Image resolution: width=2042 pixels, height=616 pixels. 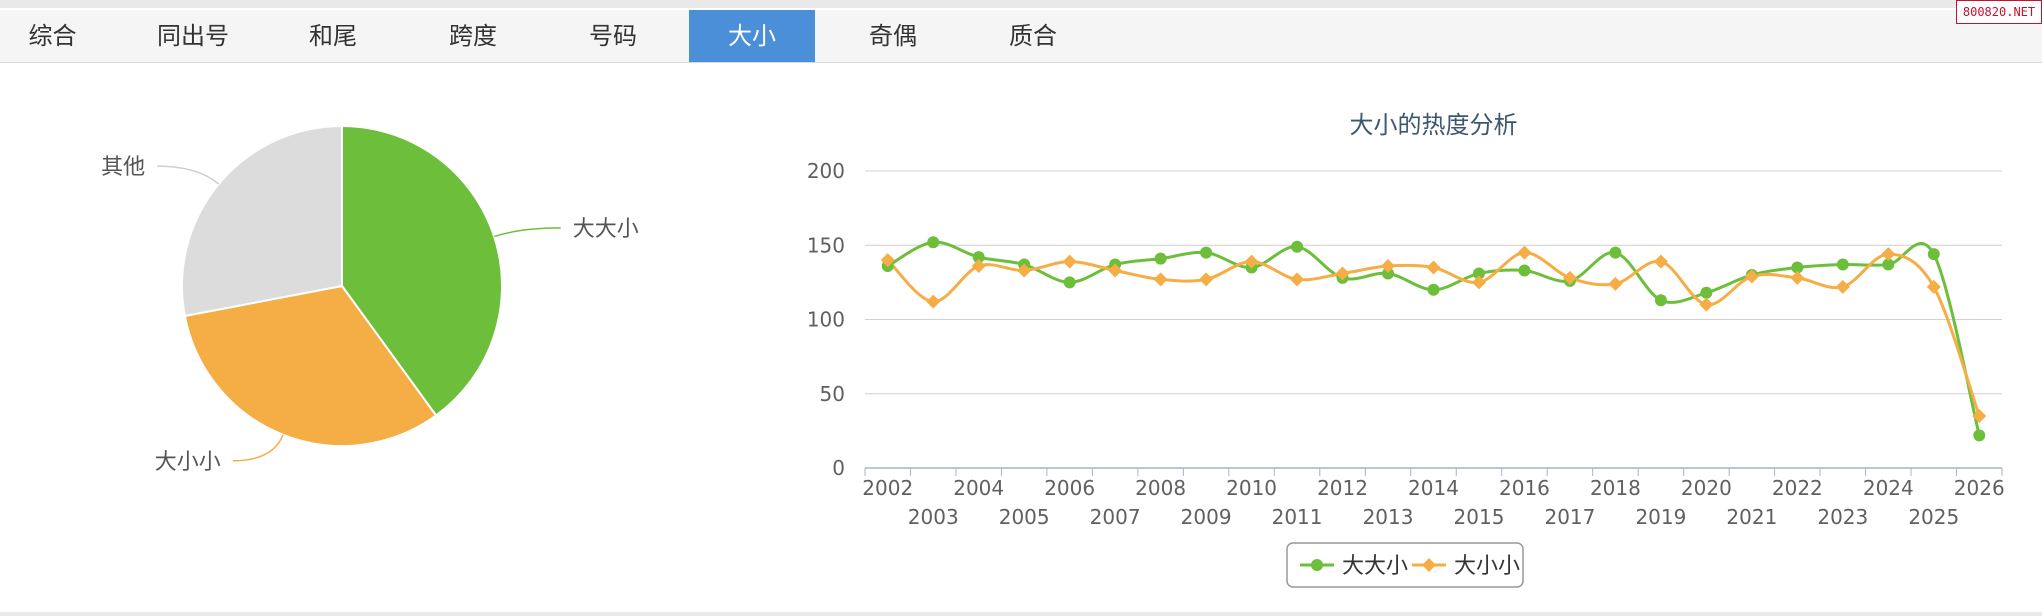 What do you see at coordinates (1115, 517) in the screenshot?
I see `x-tick-label: 2007` at bounding box center [1115, 517].